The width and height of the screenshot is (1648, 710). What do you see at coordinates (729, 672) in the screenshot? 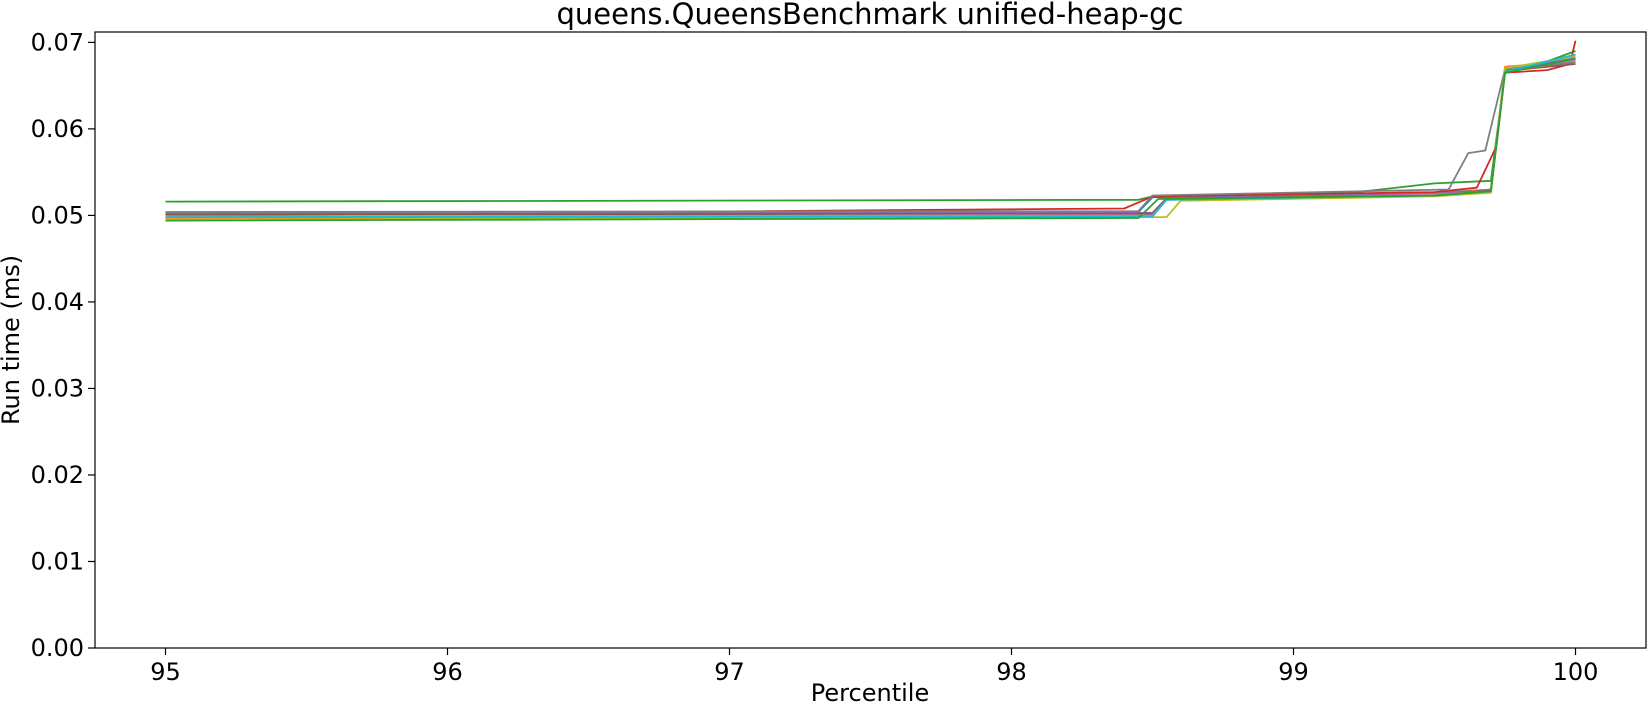
I see `x-tick-label: 97` at bounding box center [729, 672].